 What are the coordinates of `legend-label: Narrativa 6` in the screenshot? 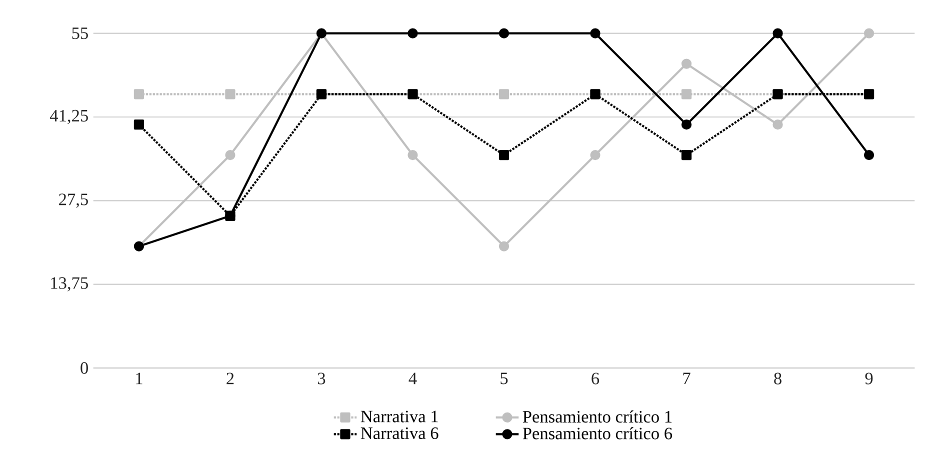 It's located at (399, 434).